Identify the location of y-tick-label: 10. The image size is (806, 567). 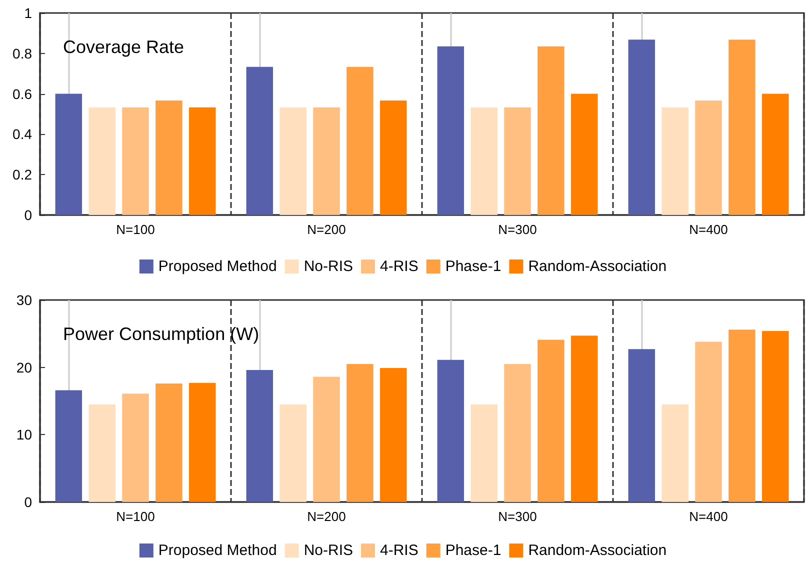
(24, 434).